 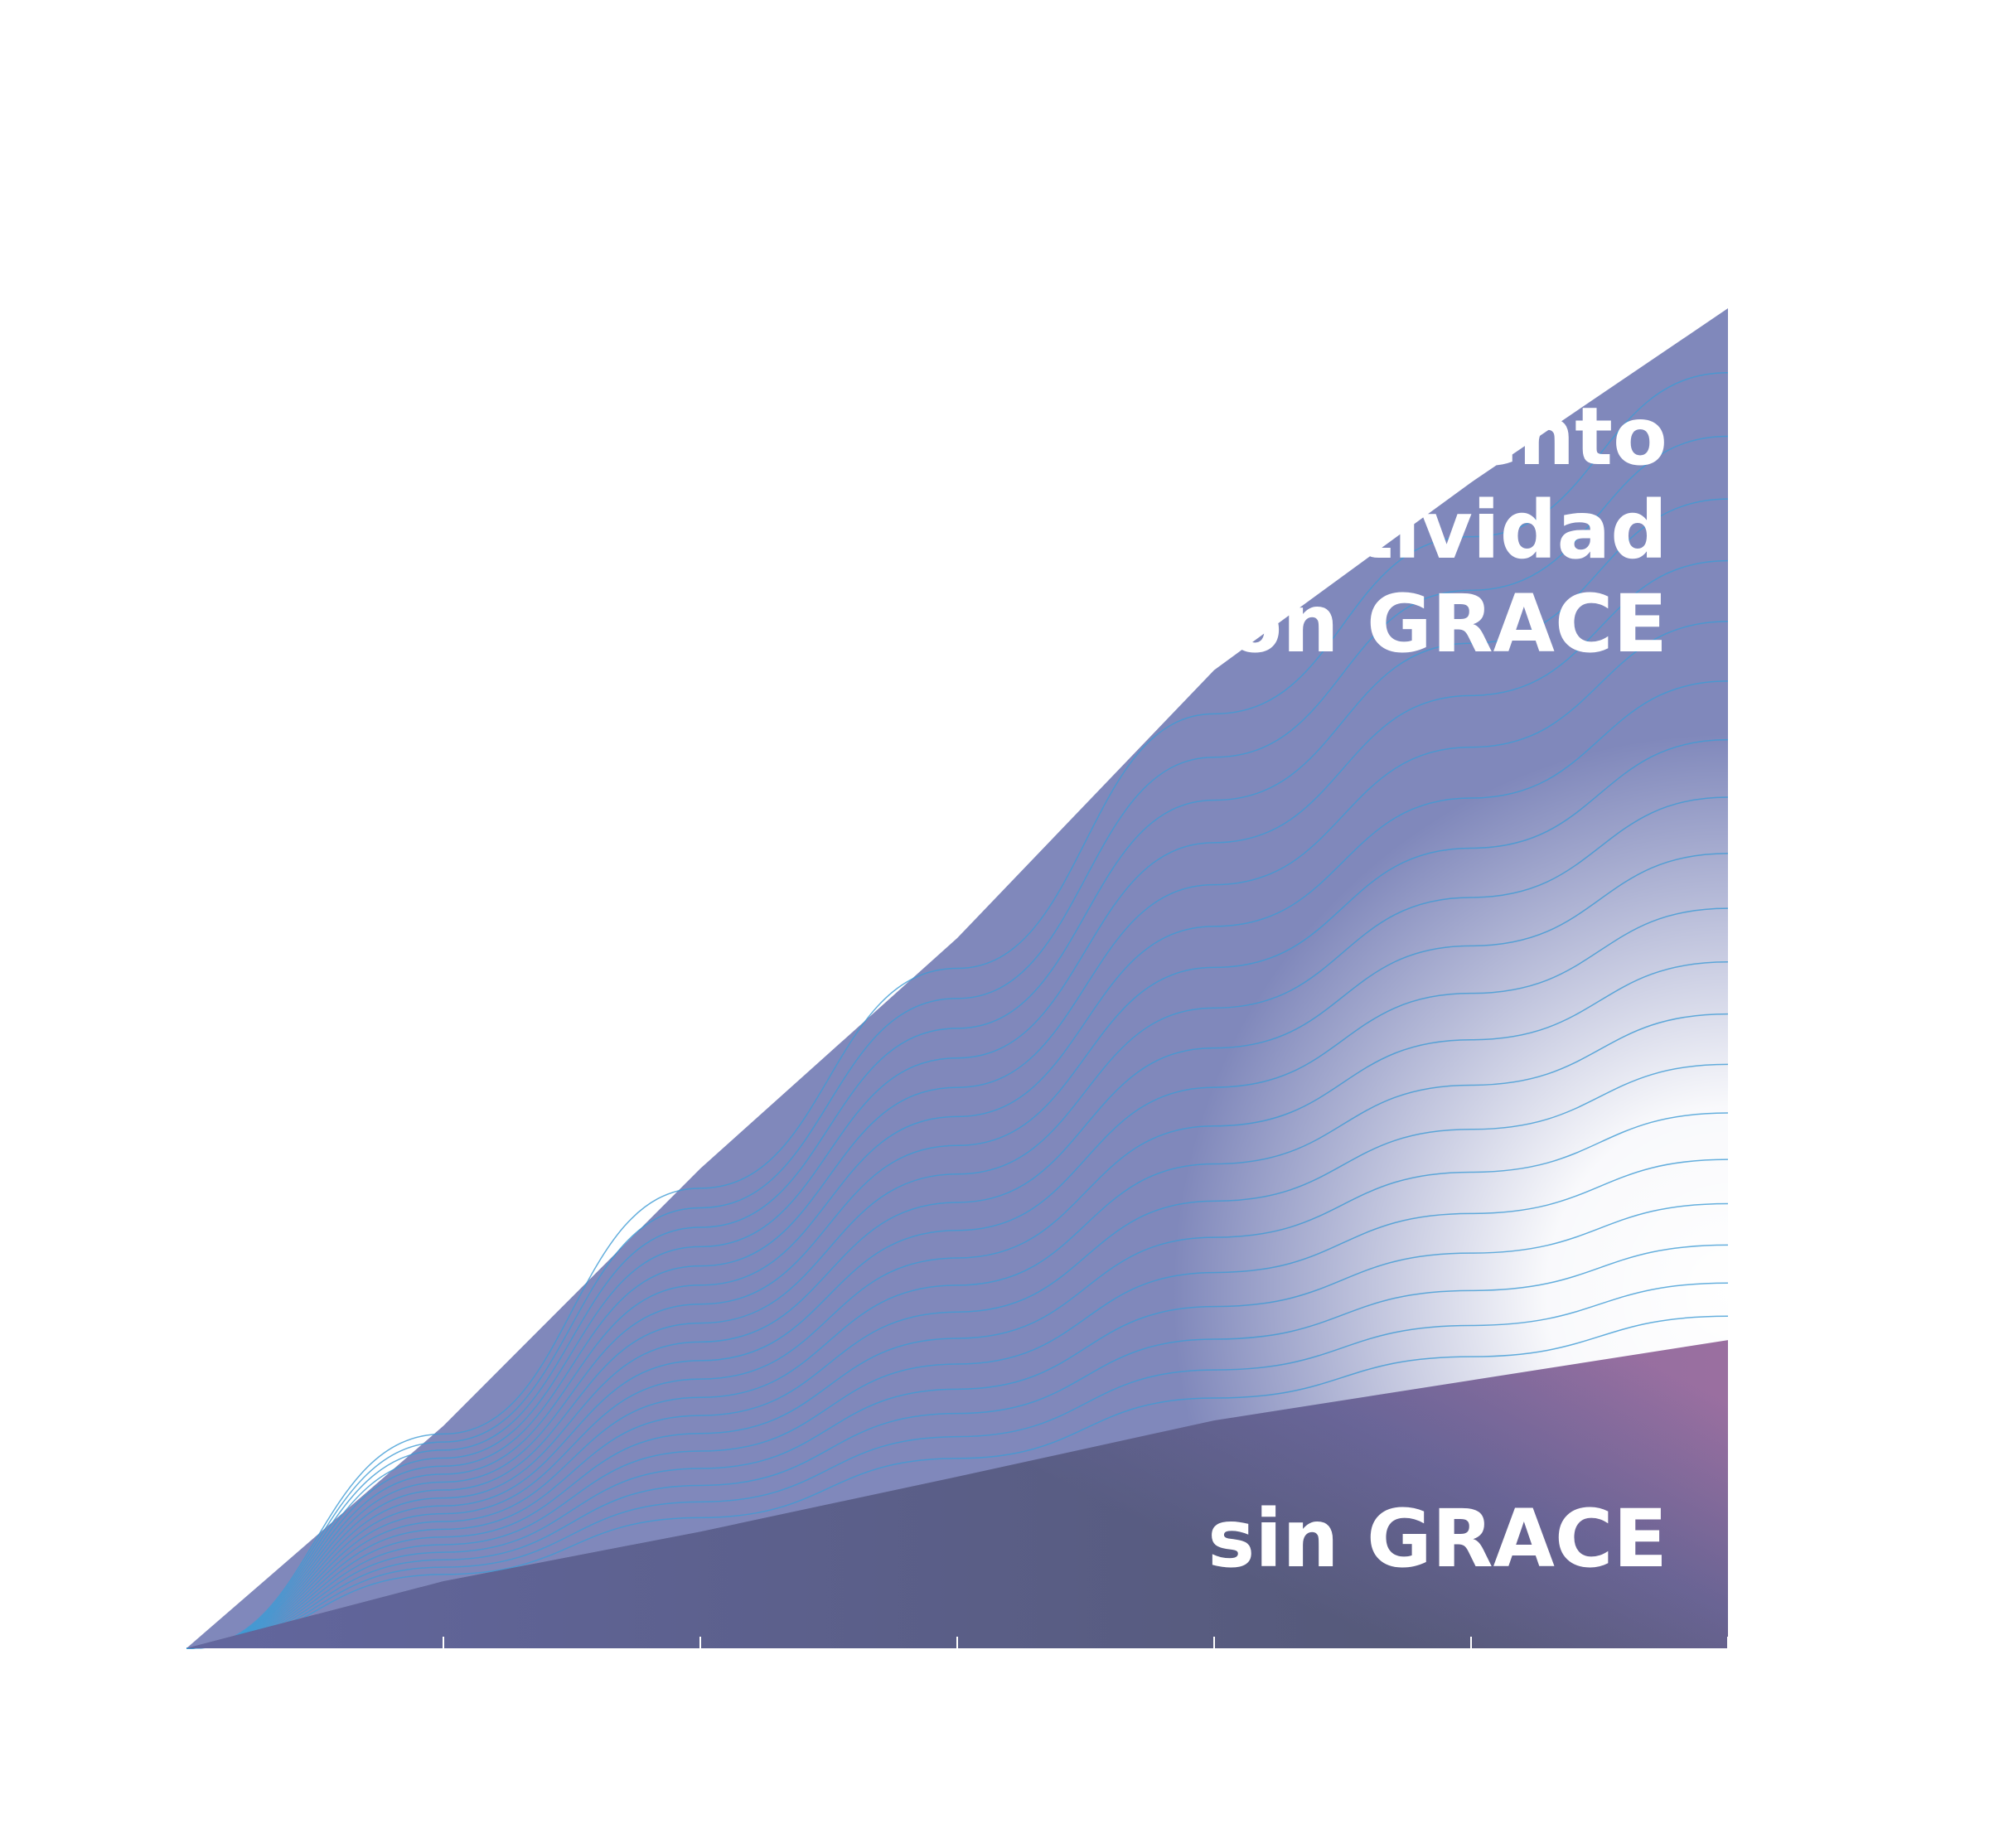 What do you see at coordinates (1423, 624) in the screenshot?
I see `series-label: con GRACE` at bounding box center [1423, 624].